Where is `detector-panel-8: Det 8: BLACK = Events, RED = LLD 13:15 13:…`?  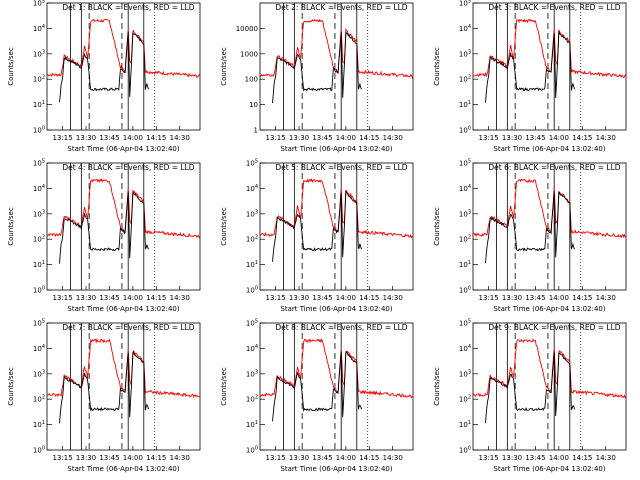 detector-panel-8: Det 8: BLACK = Events, RED = LLD 13:15 13:… is located at coordinates (317, 396).